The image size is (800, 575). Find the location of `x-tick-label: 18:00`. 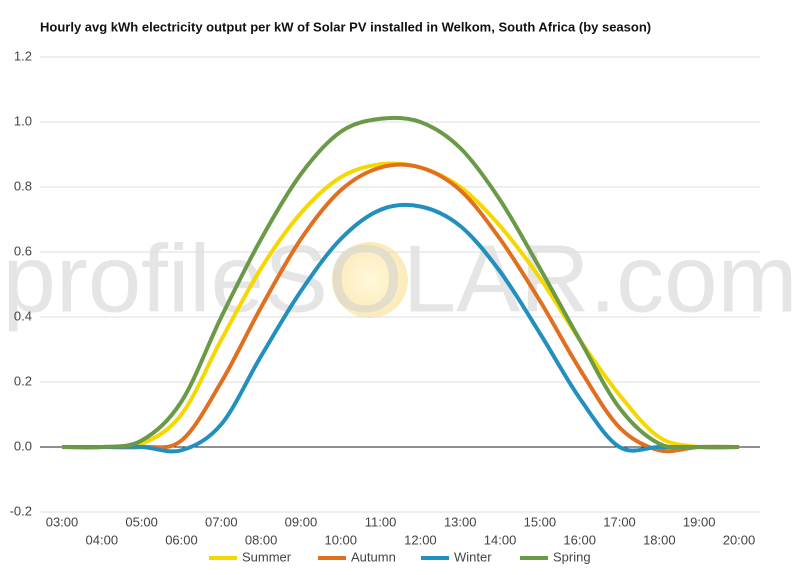

x-tick-label: 18:00 is located at coordinates (659, 539).